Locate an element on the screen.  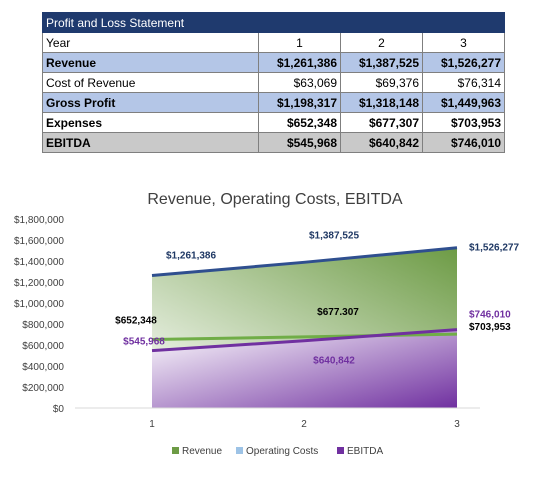
x-tick-label: 3 is located at coordinates (457, 424).